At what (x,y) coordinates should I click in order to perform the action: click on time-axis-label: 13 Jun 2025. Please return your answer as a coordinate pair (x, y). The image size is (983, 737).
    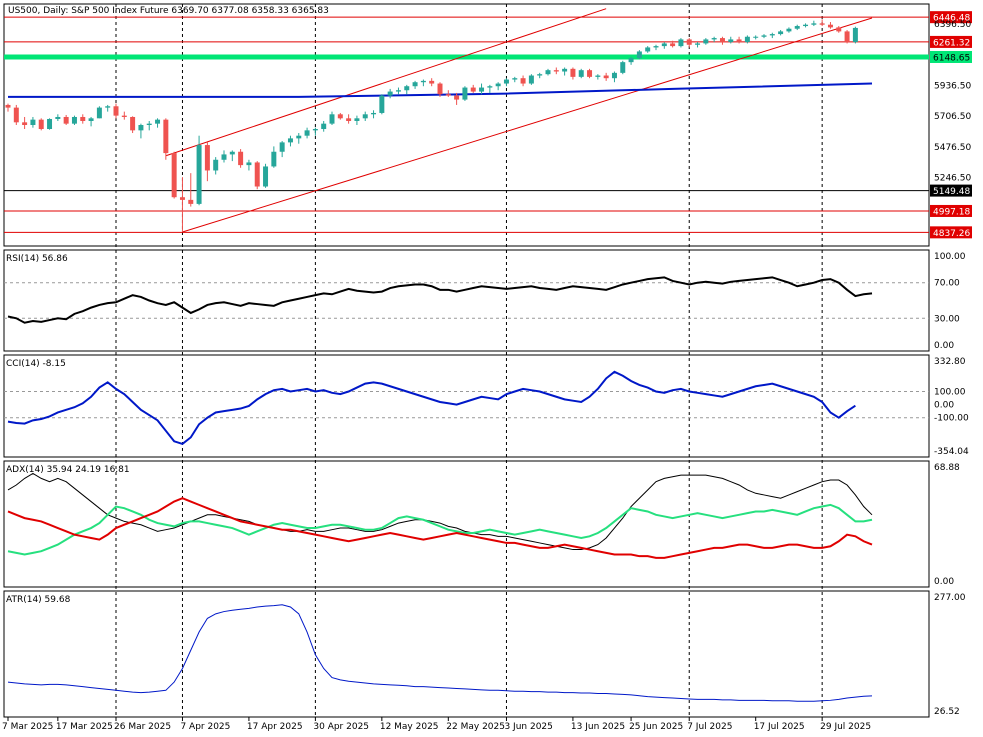
    Looking at the image, I should click on (598, 727).